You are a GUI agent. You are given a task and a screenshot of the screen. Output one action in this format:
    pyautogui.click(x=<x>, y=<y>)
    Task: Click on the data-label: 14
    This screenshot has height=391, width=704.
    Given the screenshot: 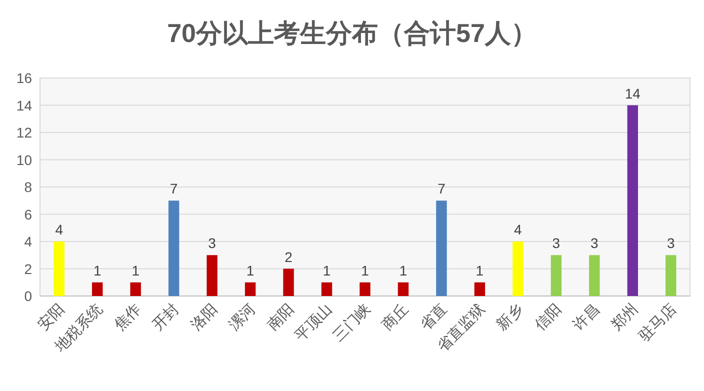 What is the action you would take?
    pyautogui.click(x=632, y=93)
    